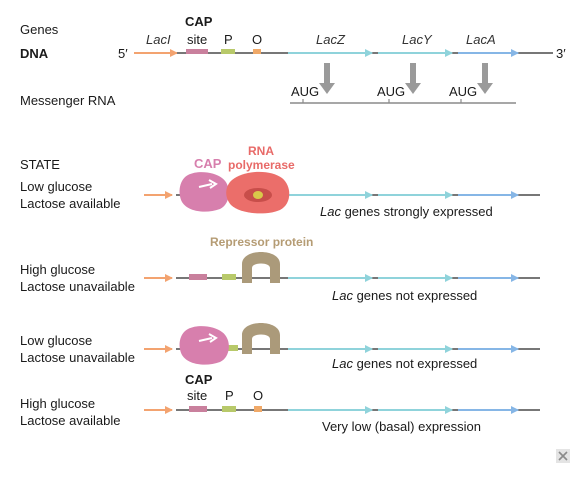 The width and height of the screenshot is (580, 477). Describe the element at coordinates (391, 91) in the screenshot. I see `aug-label-2: AUG` at that location.